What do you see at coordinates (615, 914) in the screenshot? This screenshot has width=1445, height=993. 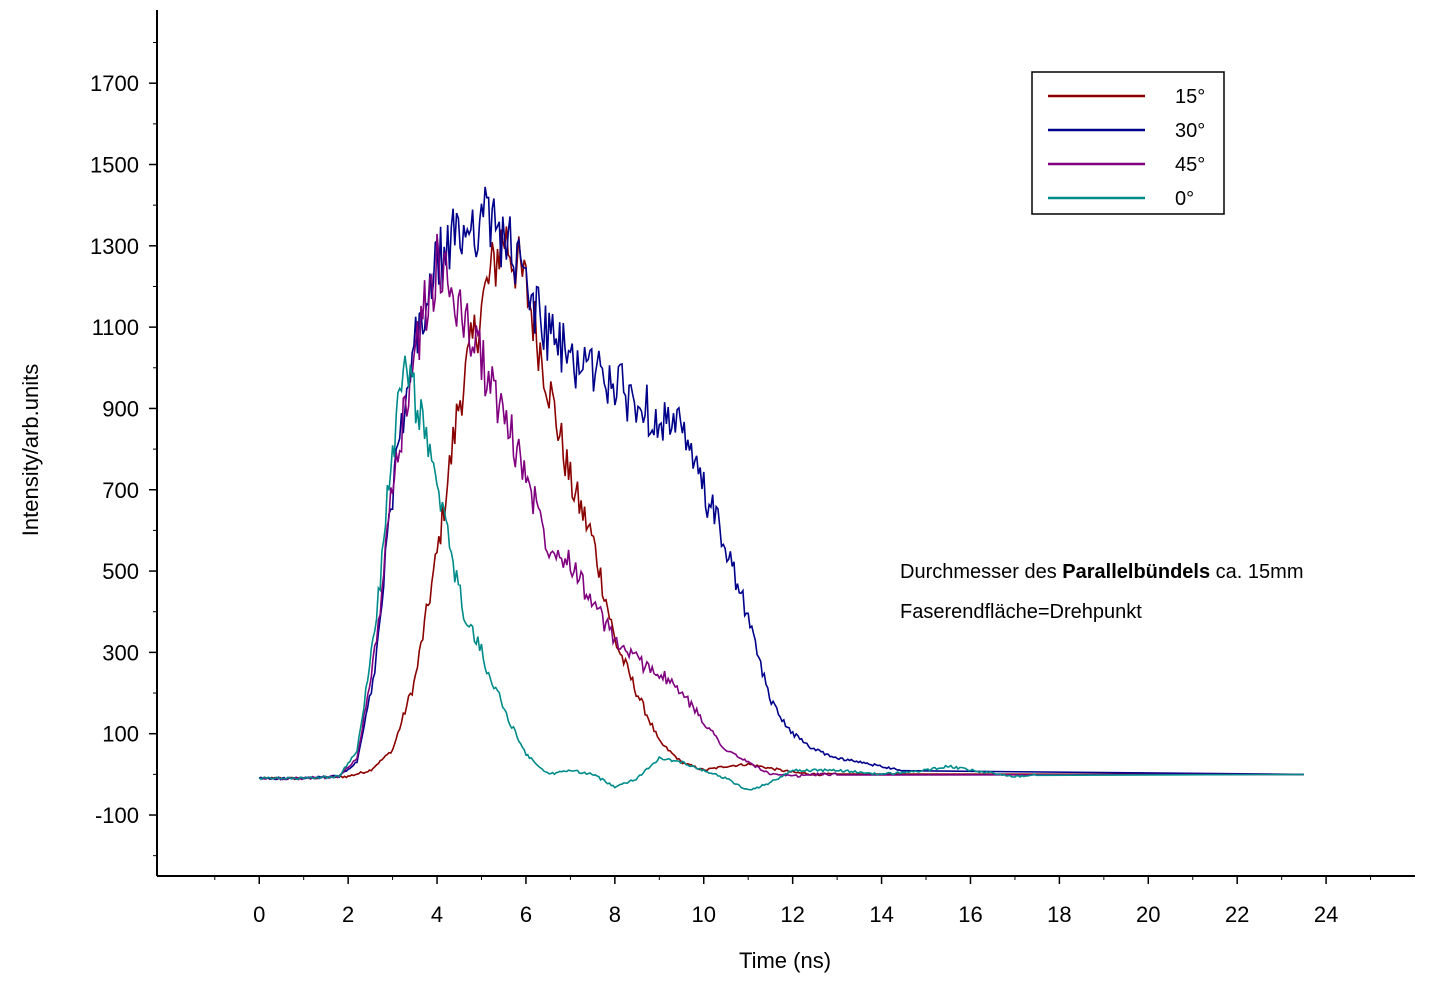 I see `x-tick-label: 8` at bounding box center [615, 914].